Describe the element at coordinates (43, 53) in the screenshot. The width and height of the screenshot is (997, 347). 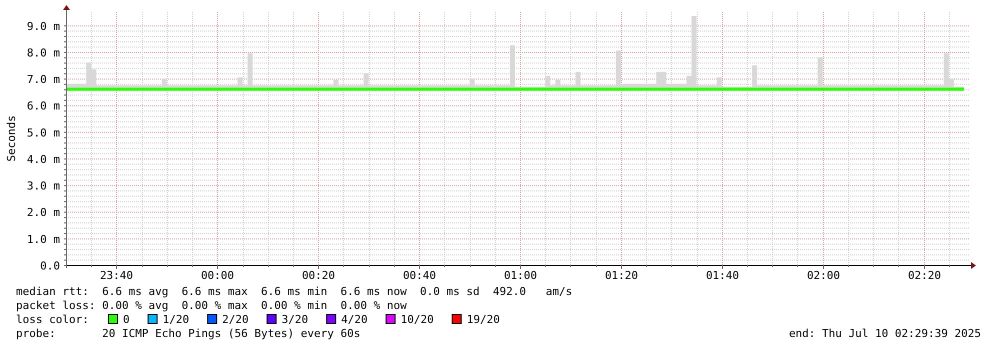
I see `y-tick-label: 8.0 m` at that location.